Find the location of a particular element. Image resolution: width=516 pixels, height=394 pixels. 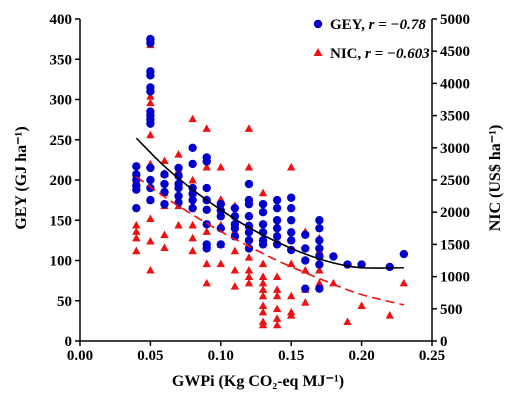

x-tick-labels: 0.00 0.05 0.10 0.15 0.20 0.25 is located at coordinates (256, 352).